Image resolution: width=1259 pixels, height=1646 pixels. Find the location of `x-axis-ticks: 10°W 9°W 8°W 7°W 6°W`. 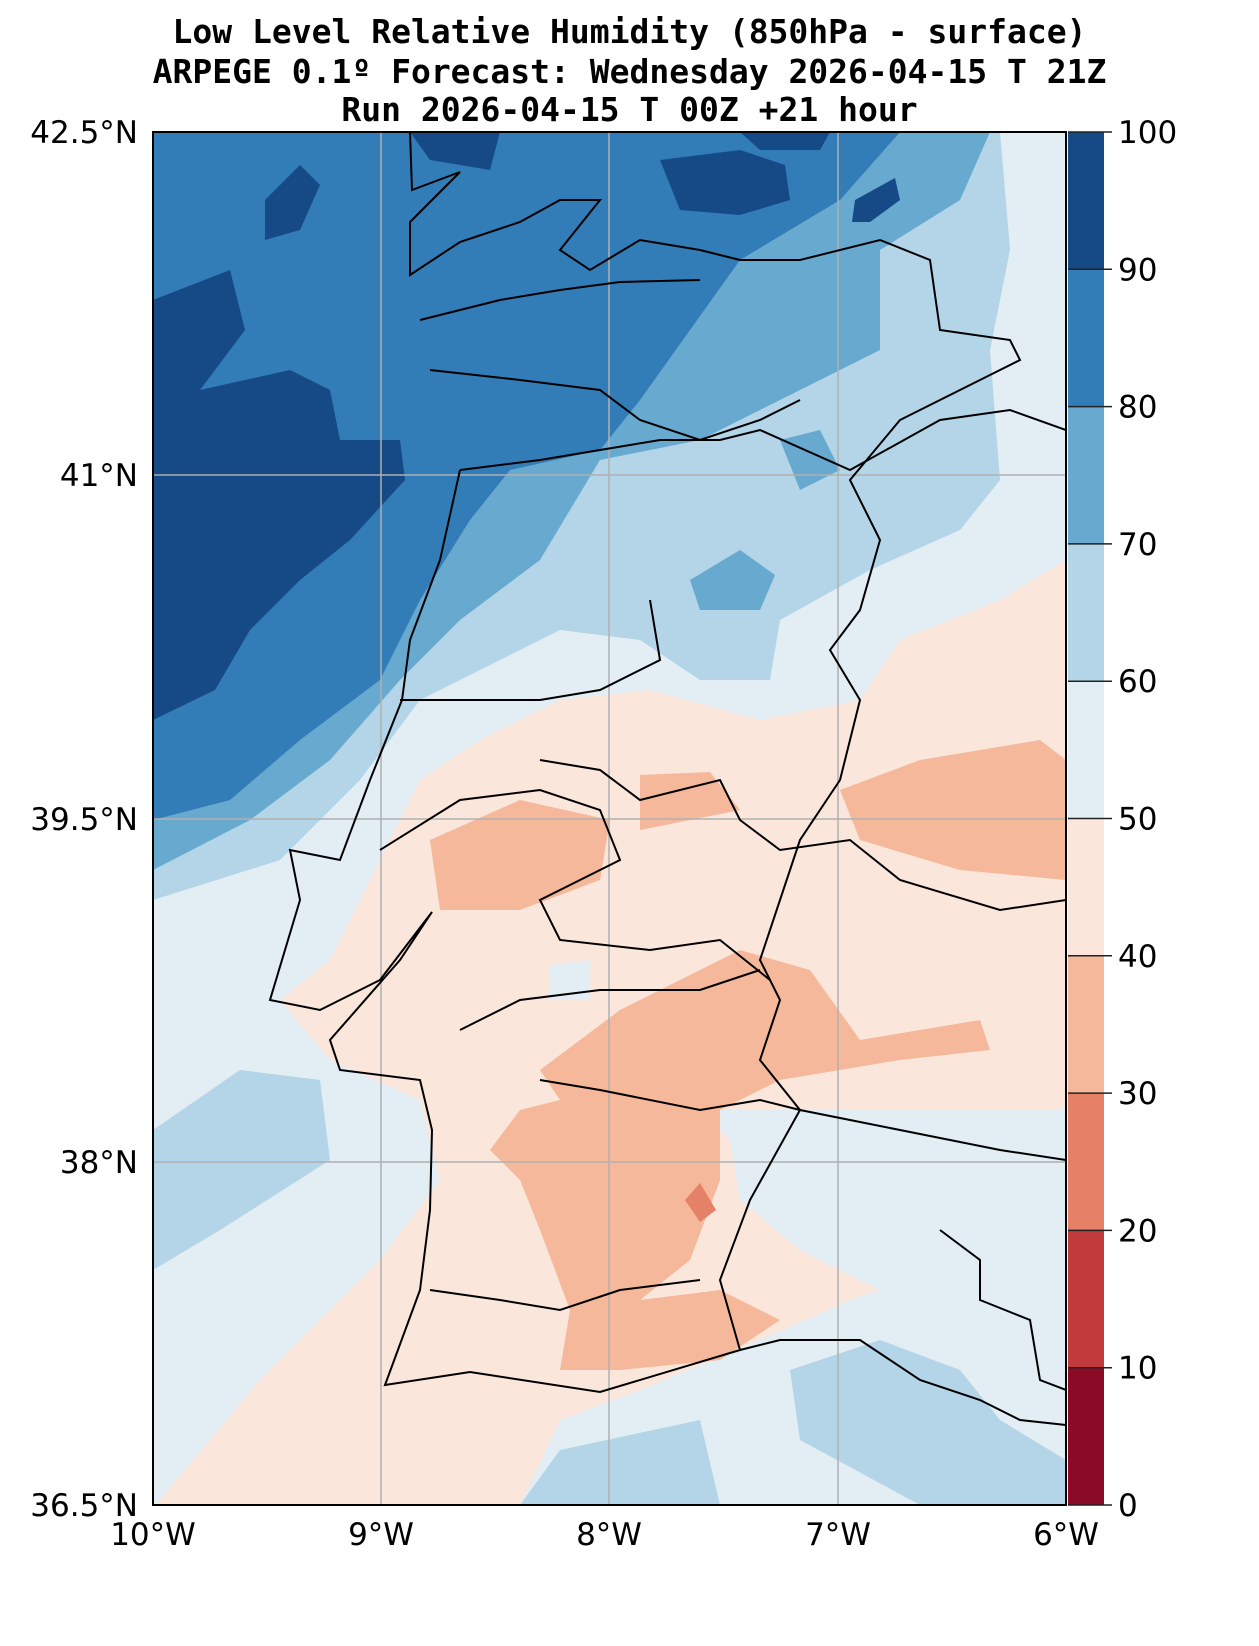

x-axis-ticks: 10°W 9°W 8°W 7°W 6°W is located at coordinates (604, 1535).